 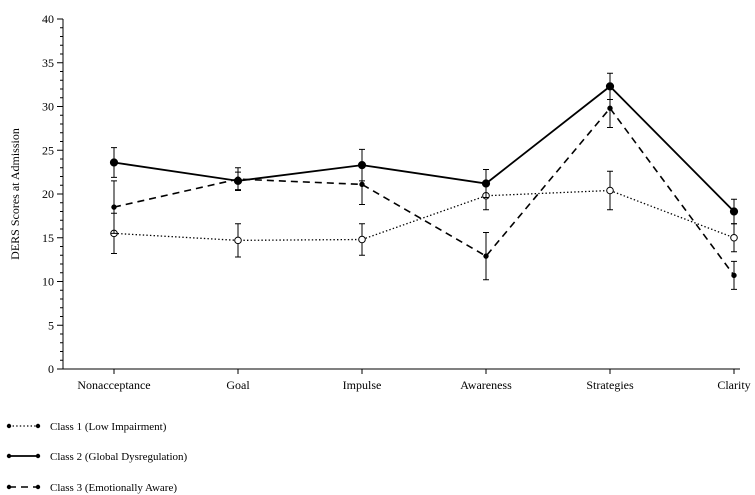 What do you see at coordinates (734, 211) in the screenshot?
I see `series-2-point-clarity` at bounding box center [734, 211].